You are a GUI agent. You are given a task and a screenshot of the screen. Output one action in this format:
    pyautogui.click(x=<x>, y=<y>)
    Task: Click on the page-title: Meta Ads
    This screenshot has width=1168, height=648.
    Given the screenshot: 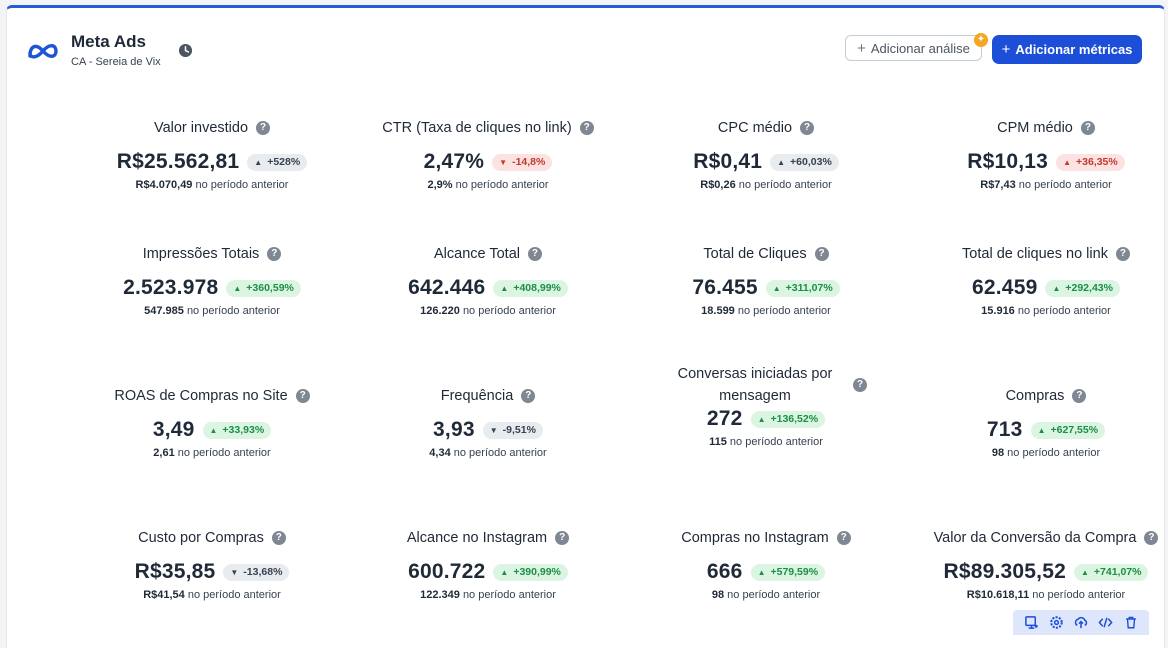 What is the action you would take?
    pyautogui.click(x=108, y=41)
    